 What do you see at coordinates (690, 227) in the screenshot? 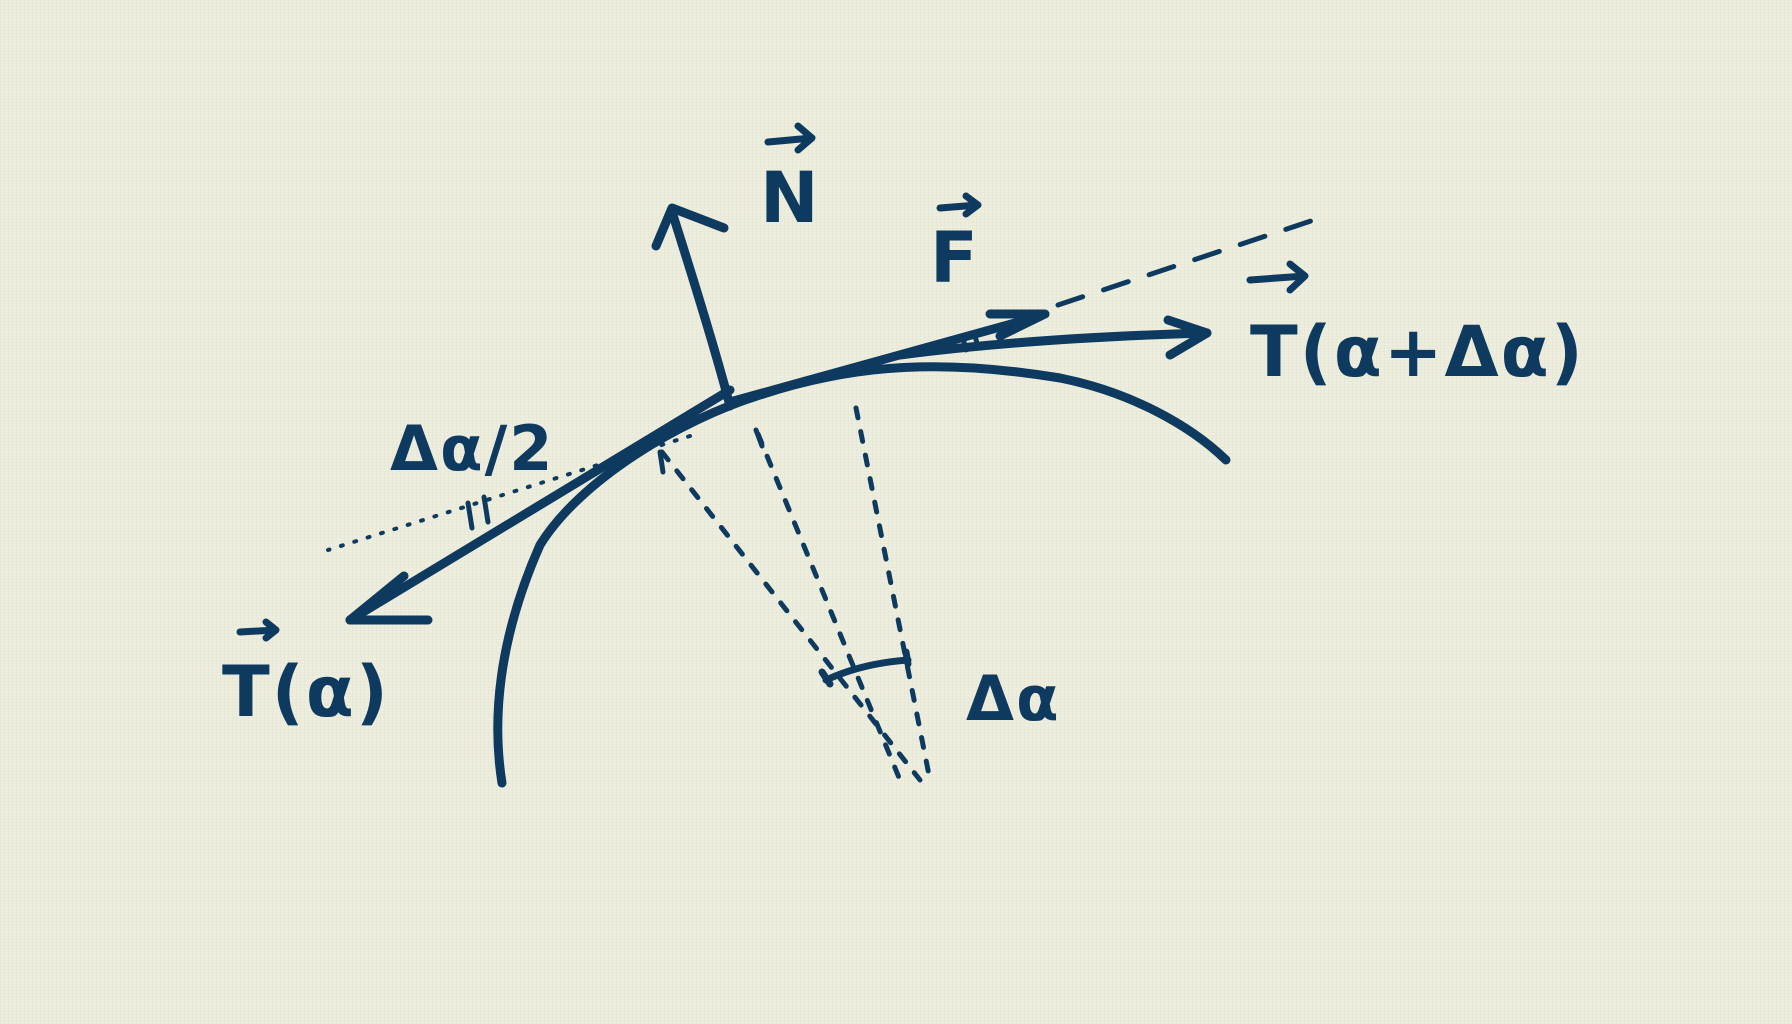
I see `normal-force-arrowhead` at bounding box center [690, 227].